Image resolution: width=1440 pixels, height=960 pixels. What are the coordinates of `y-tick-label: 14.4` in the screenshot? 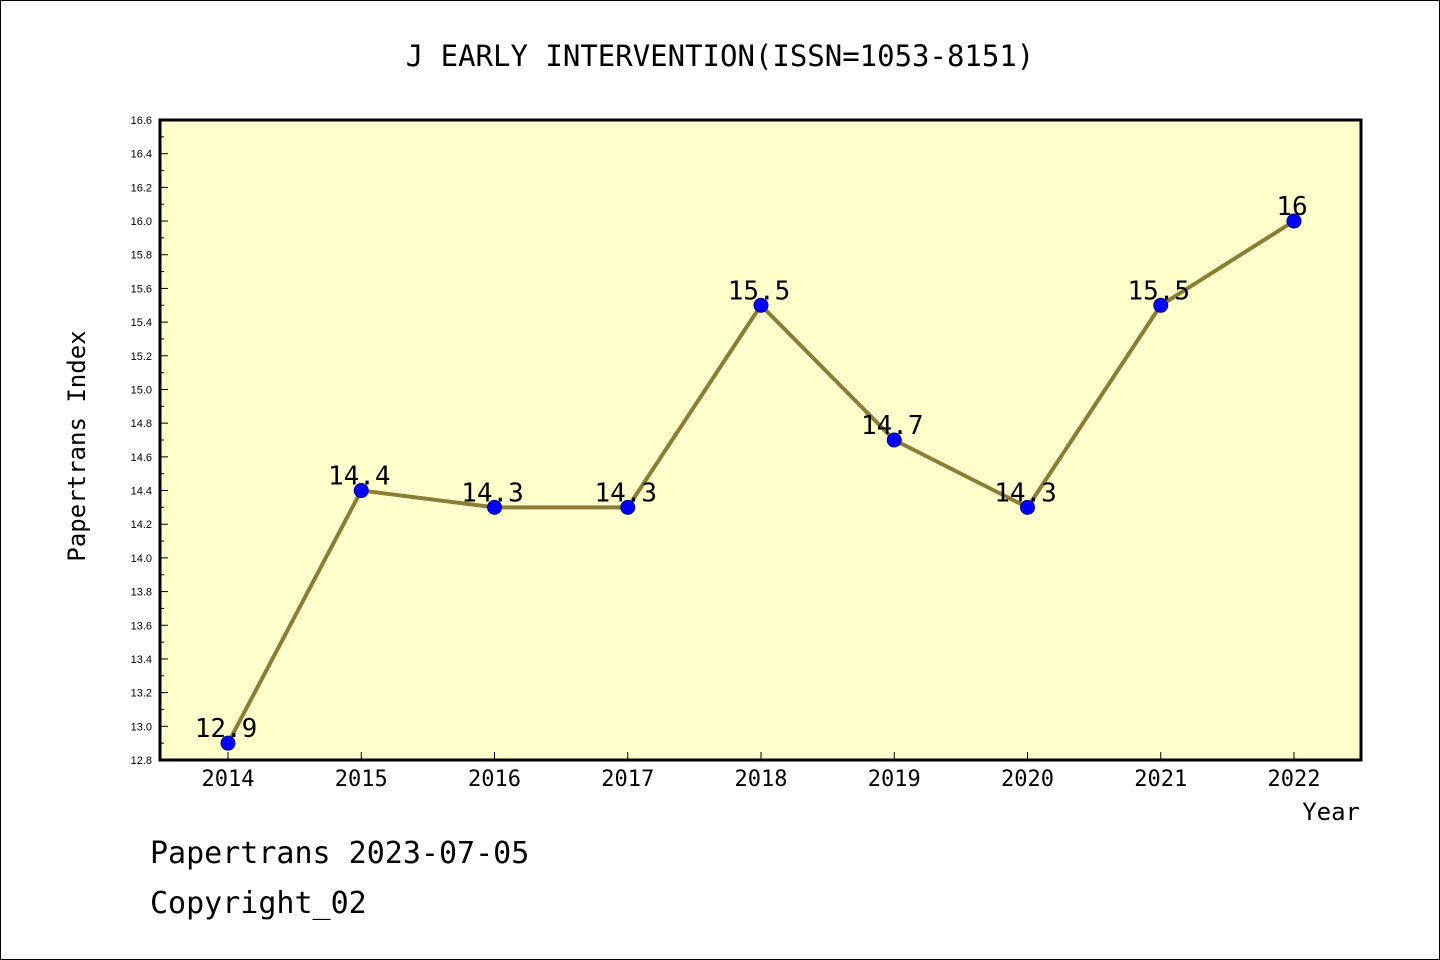 It's located at (141, 492).